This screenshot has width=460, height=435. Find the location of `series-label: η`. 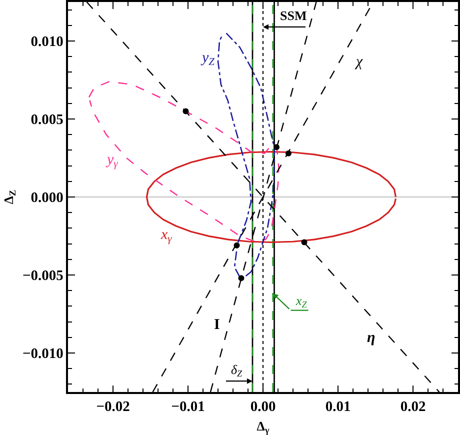

series-label: η is located at coordinates (371, 338).